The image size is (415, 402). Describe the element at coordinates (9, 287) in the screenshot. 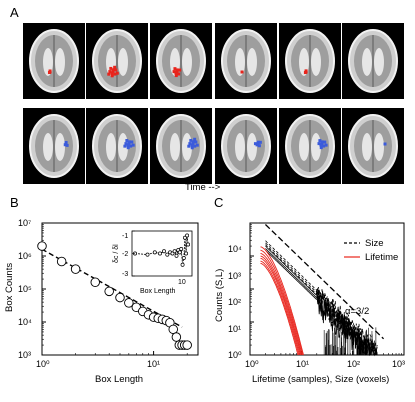

I see `b-y-label: Box Counts` at that location.